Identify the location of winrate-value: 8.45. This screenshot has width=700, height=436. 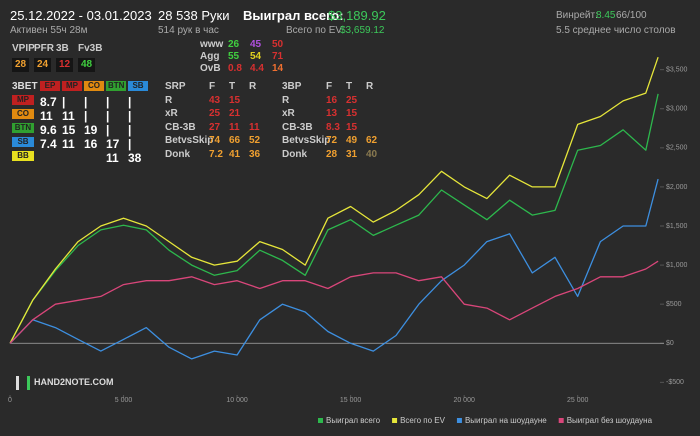
(606, 15).